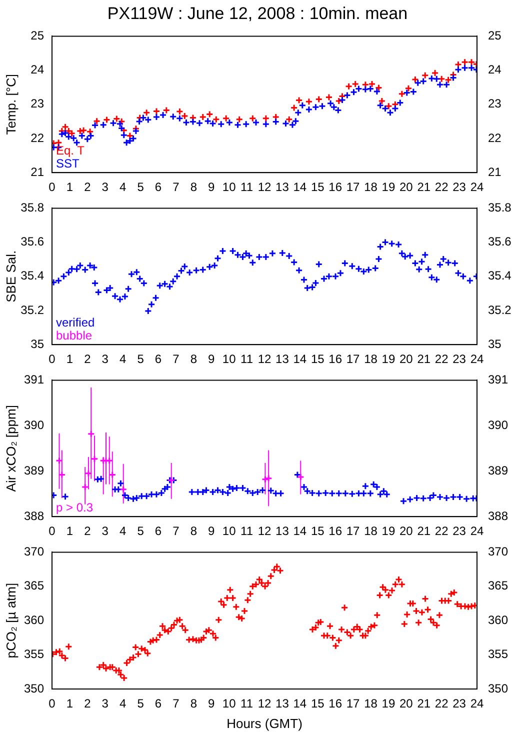 The image size is (515, 739). I want to click on y-axis-title: Air xCO₂ [ppm], so click(10, 448).